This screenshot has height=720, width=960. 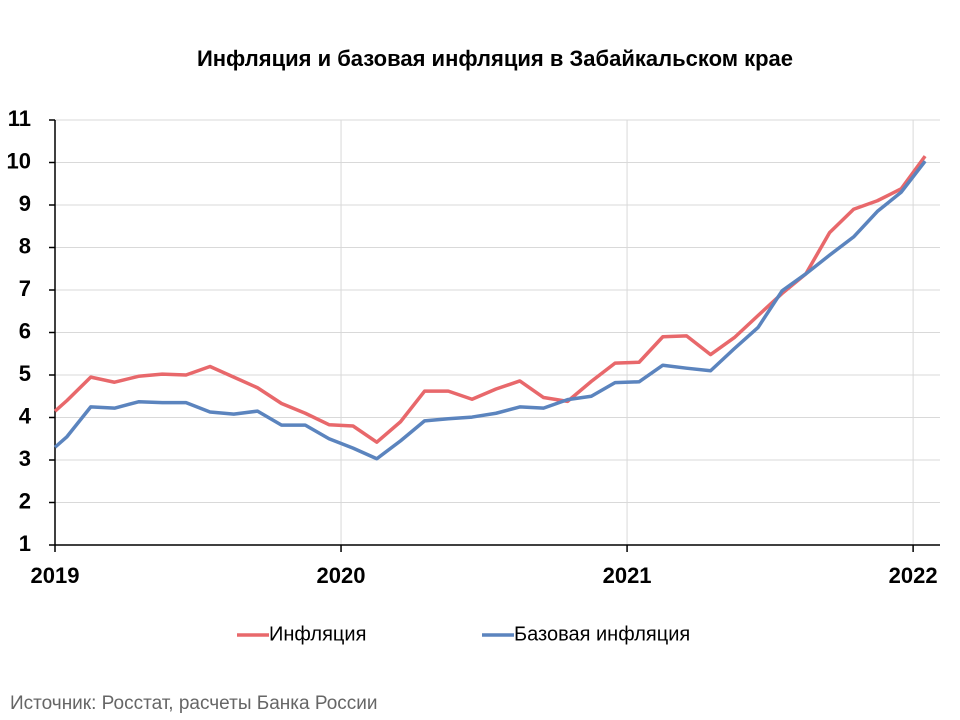 I want to click on x-tick-label: 2022, so click(x=913, y=575).